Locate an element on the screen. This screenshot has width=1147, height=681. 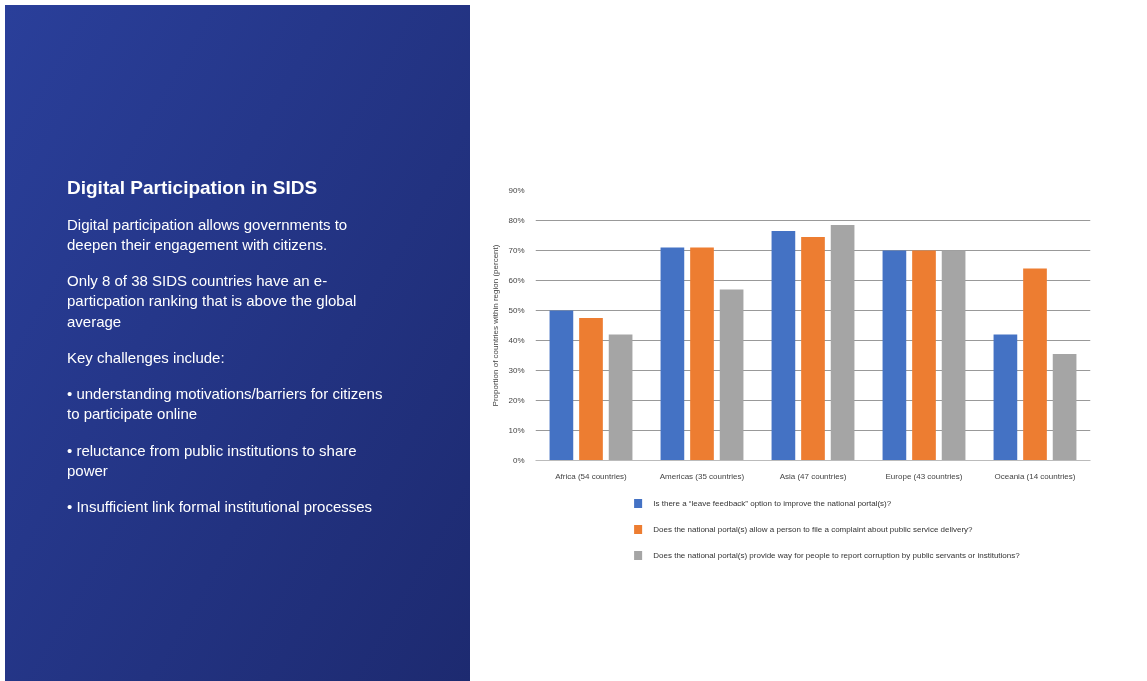
y-tick-label: 90% is located at coordinates (516, 190).